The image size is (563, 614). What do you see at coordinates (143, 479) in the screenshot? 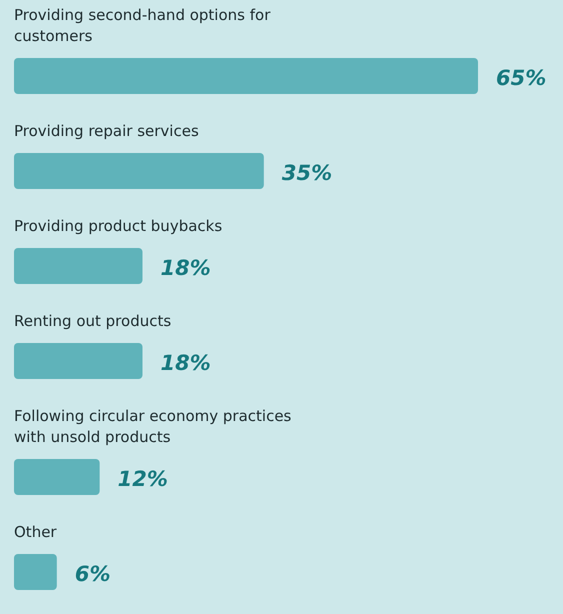
I see `data-label: 12%` at bounding box center [143, 479].